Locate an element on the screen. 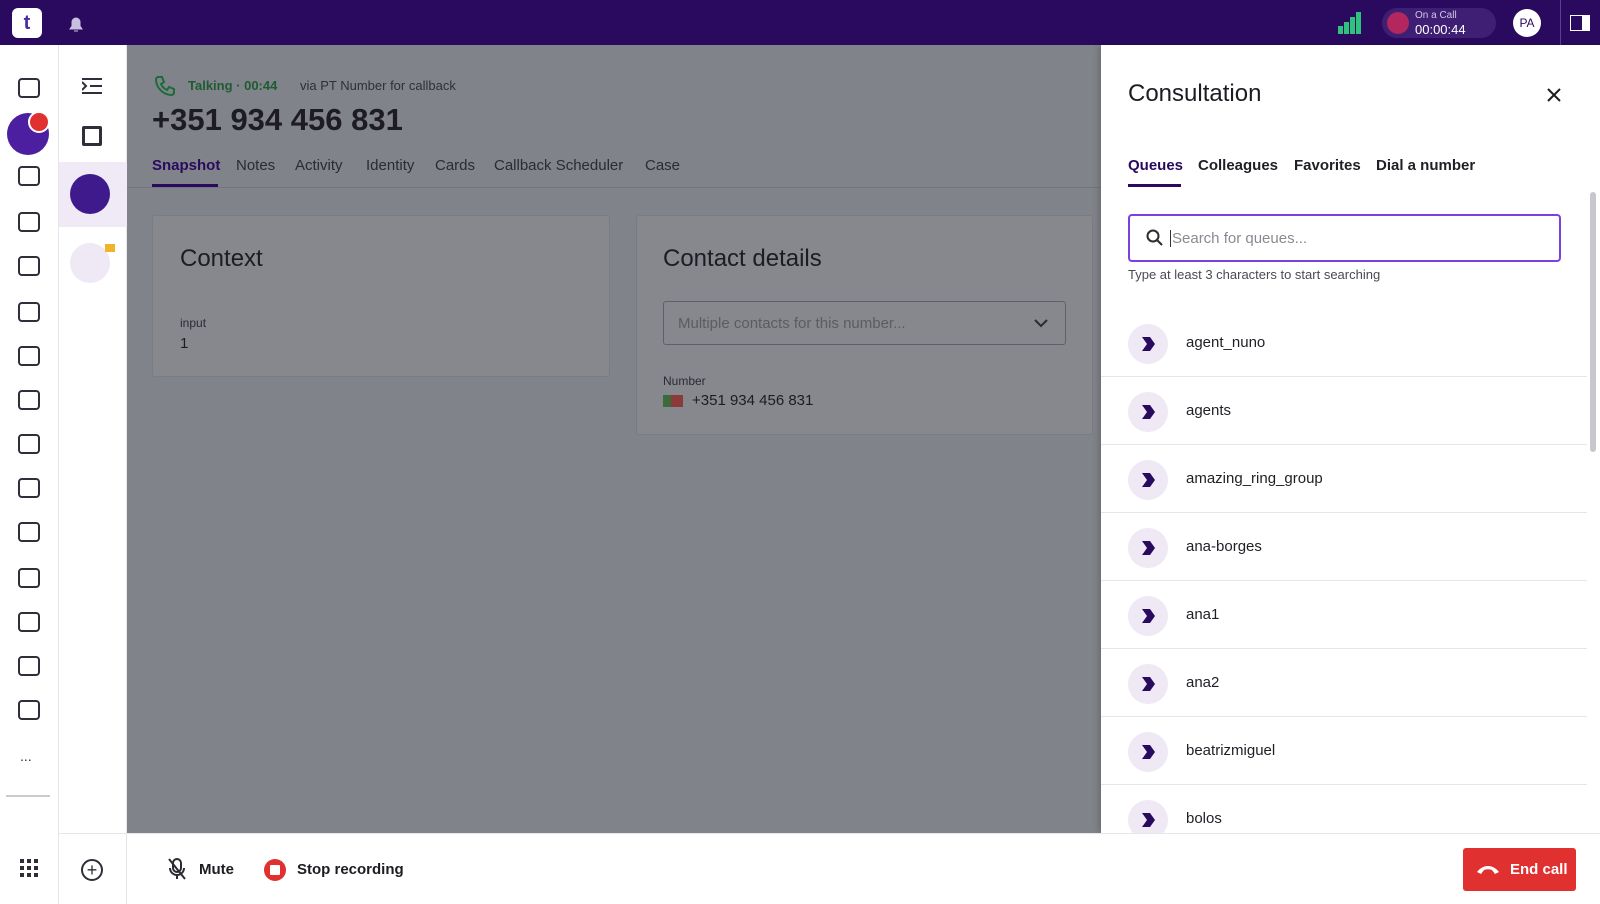 The height and width of the screenshot is (904, 1600). queue-name: bolos is located at coordinates (1204, 818).